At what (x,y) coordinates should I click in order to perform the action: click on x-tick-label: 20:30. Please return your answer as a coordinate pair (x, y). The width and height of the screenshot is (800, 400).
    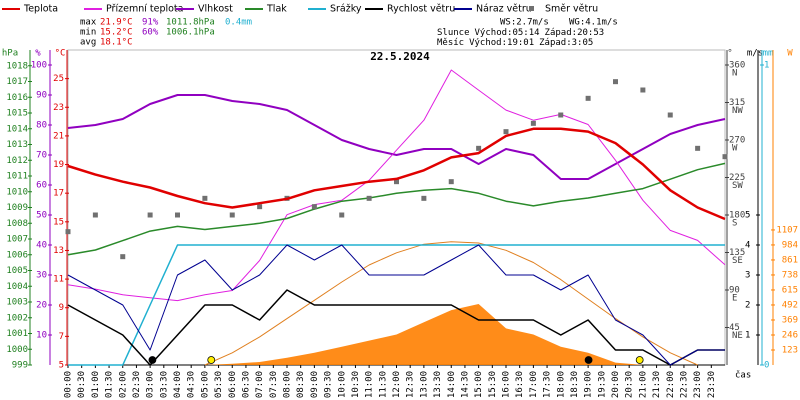
    Looking at the image, I should click on (630, 384).